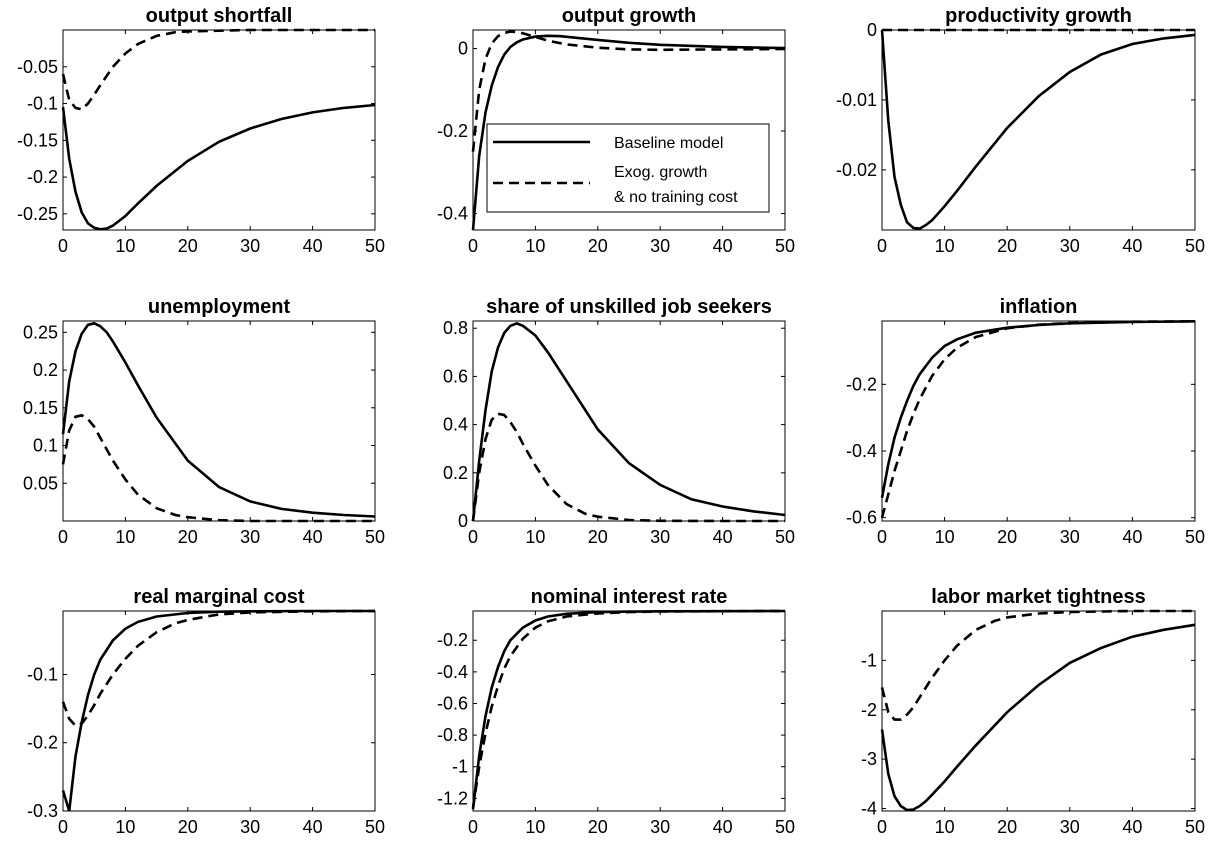  I want to click on legend-label-exog-line1: Exog. growth, so click(660, 172).